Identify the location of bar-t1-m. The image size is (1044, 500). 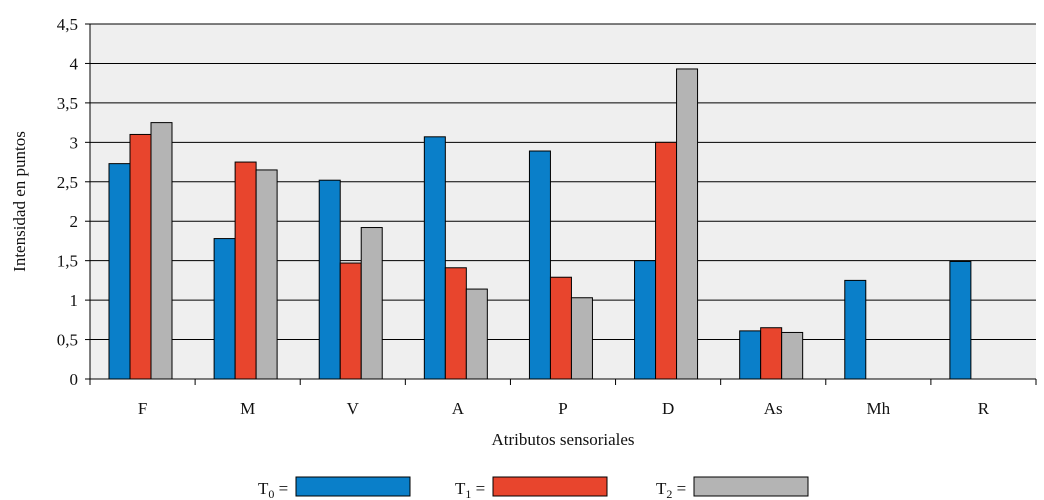
(245, 270).